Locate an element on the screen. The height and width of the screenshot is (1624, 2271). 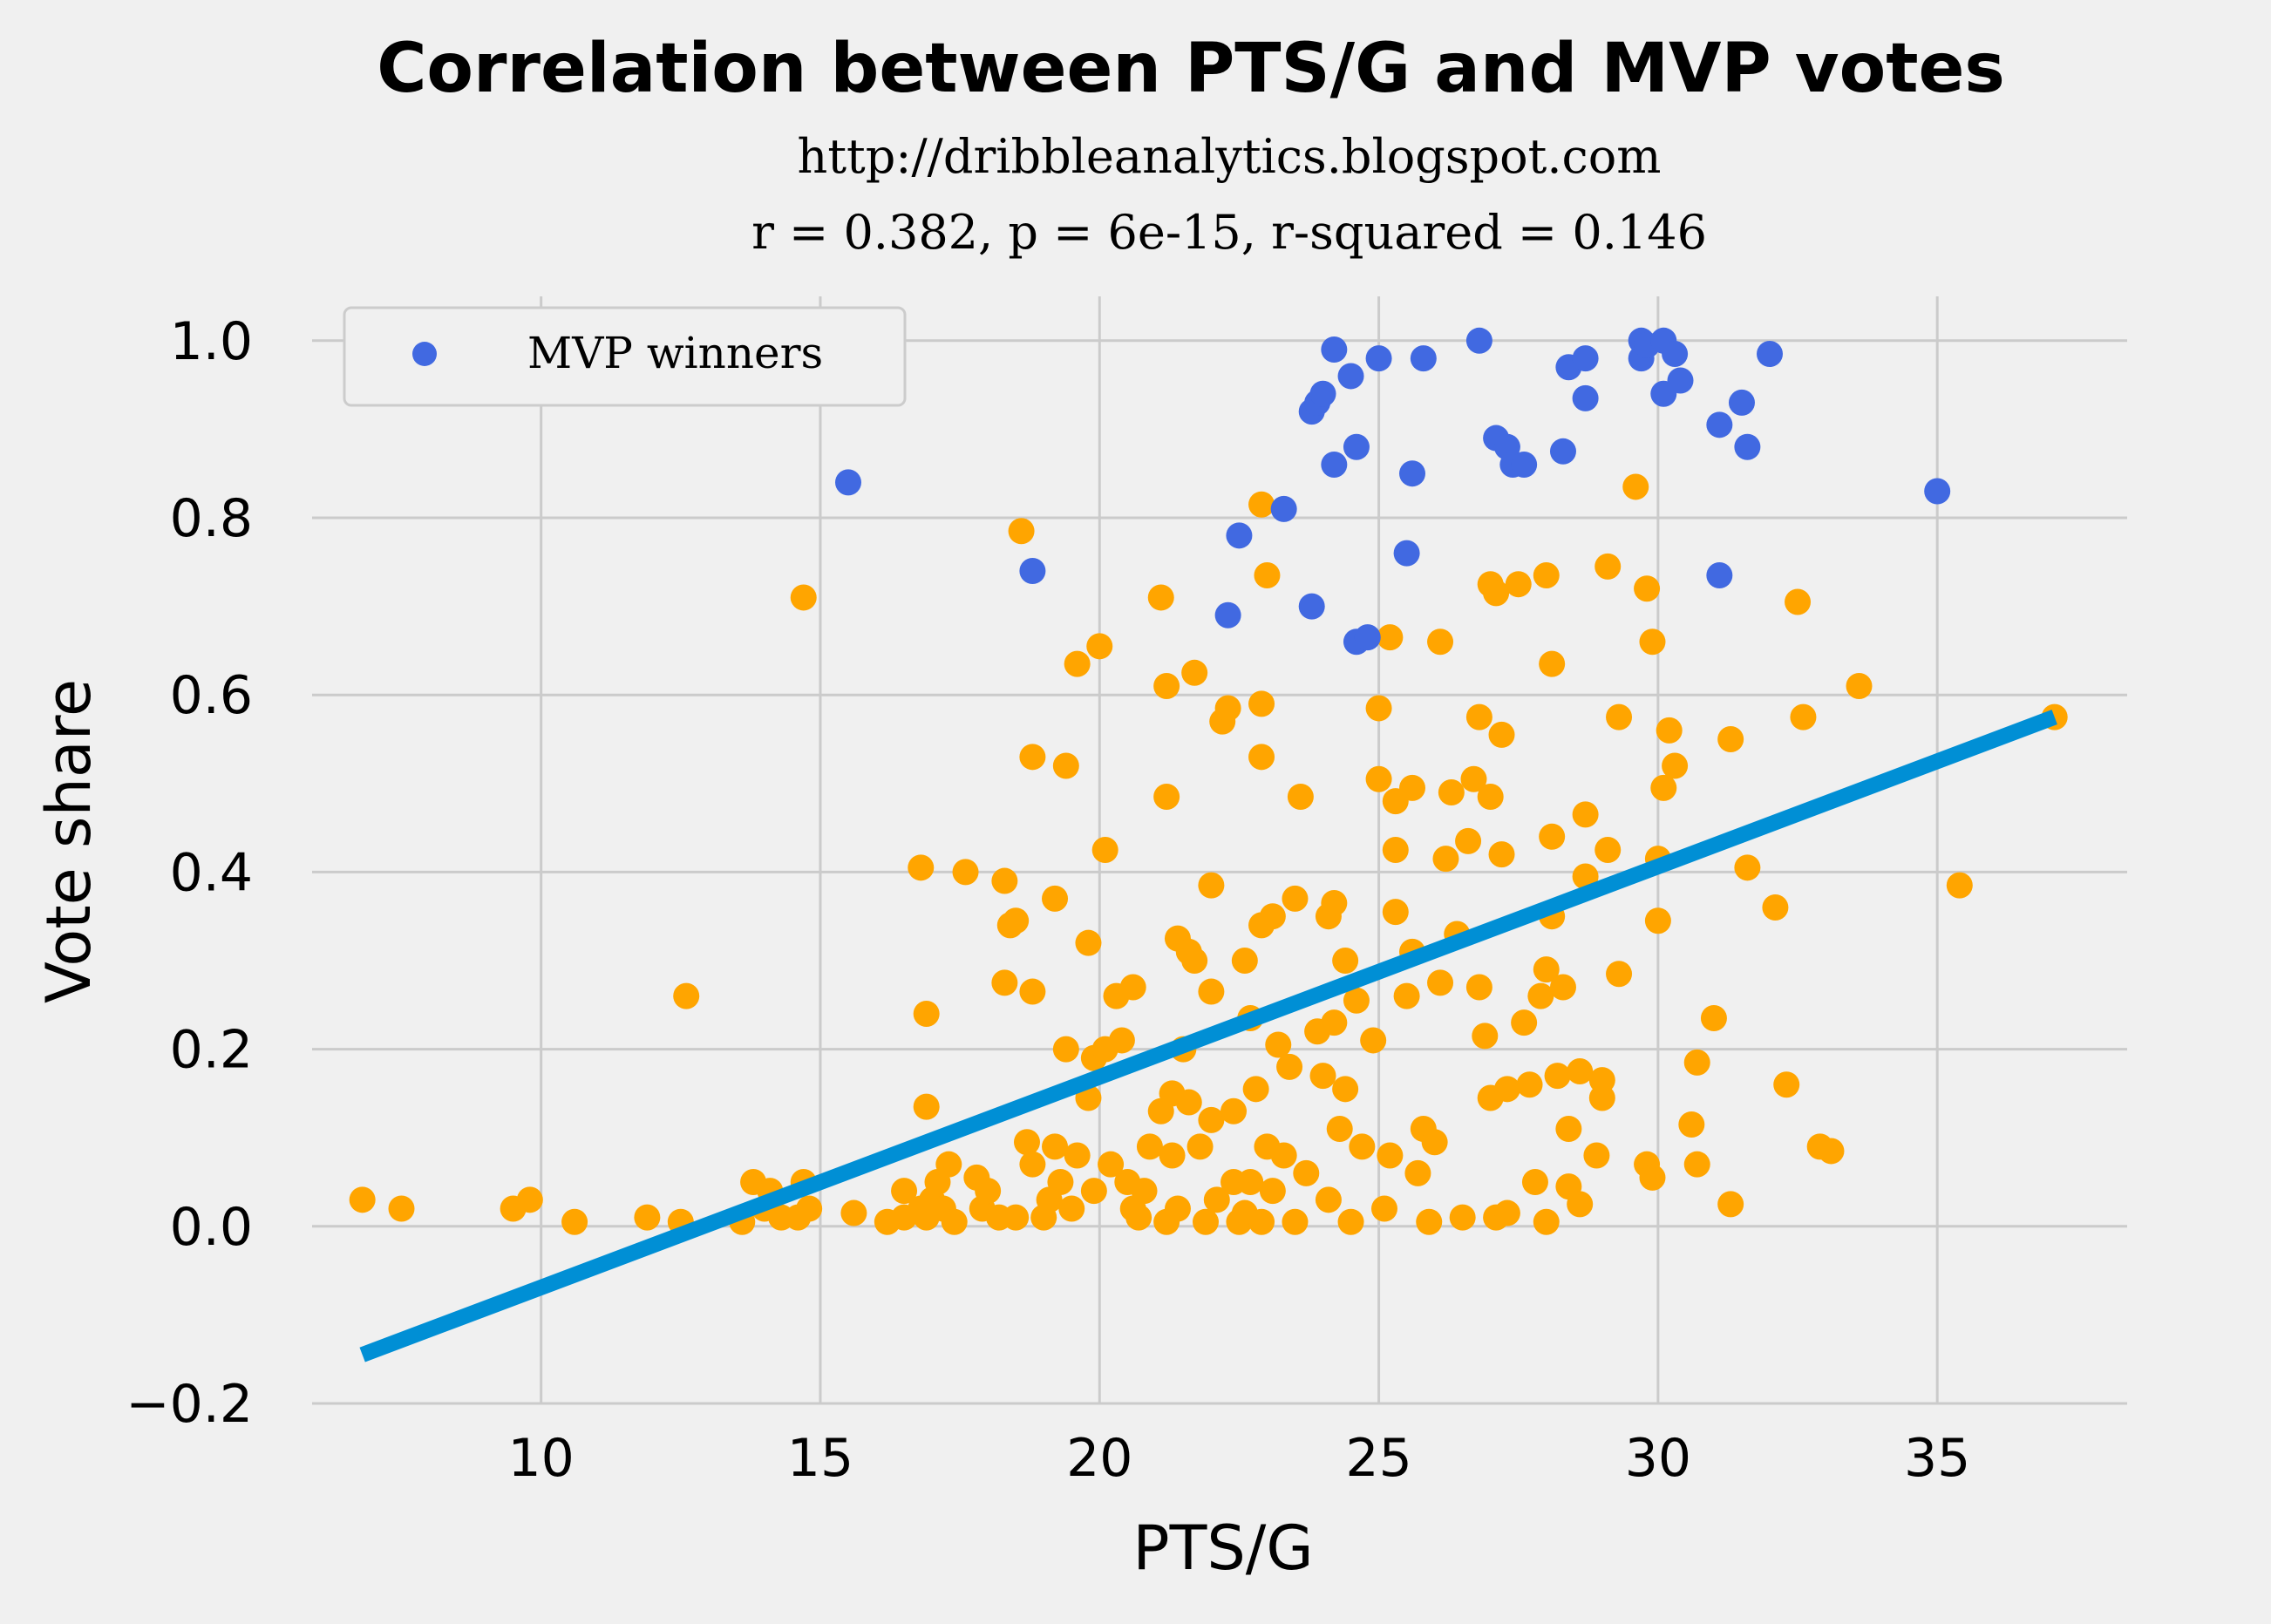
x-tick-label: 30 is located at coordinates (1658, 1458).